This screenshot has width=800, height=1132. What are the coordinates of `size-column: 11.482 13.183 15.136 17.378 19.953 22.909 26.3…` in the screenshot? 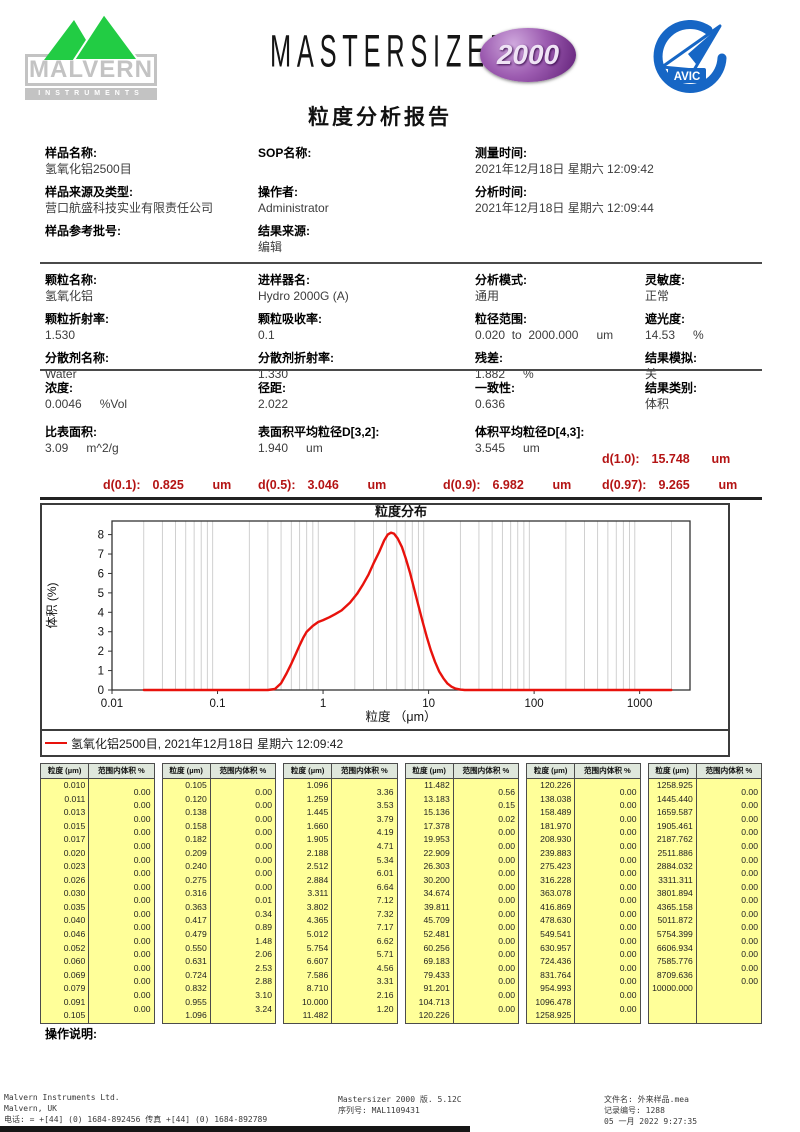 It's located at (430, 901).